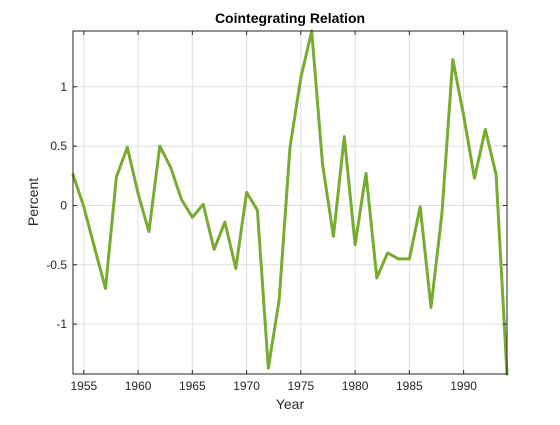 Image resolution: width=560 pixels, height=425 pixels. Describe the element at coordinates (83, 386) in the screenshot. I see `x-tick-label: 1955` at that location.